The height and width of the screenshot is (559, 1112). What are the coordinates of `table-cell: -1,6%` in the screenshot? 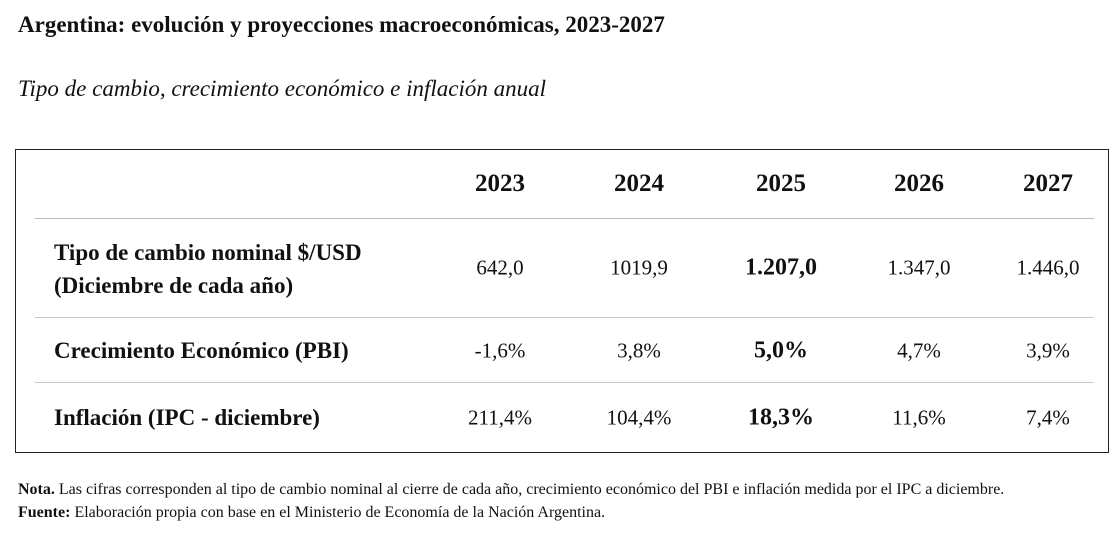 It's located at (500, 350).